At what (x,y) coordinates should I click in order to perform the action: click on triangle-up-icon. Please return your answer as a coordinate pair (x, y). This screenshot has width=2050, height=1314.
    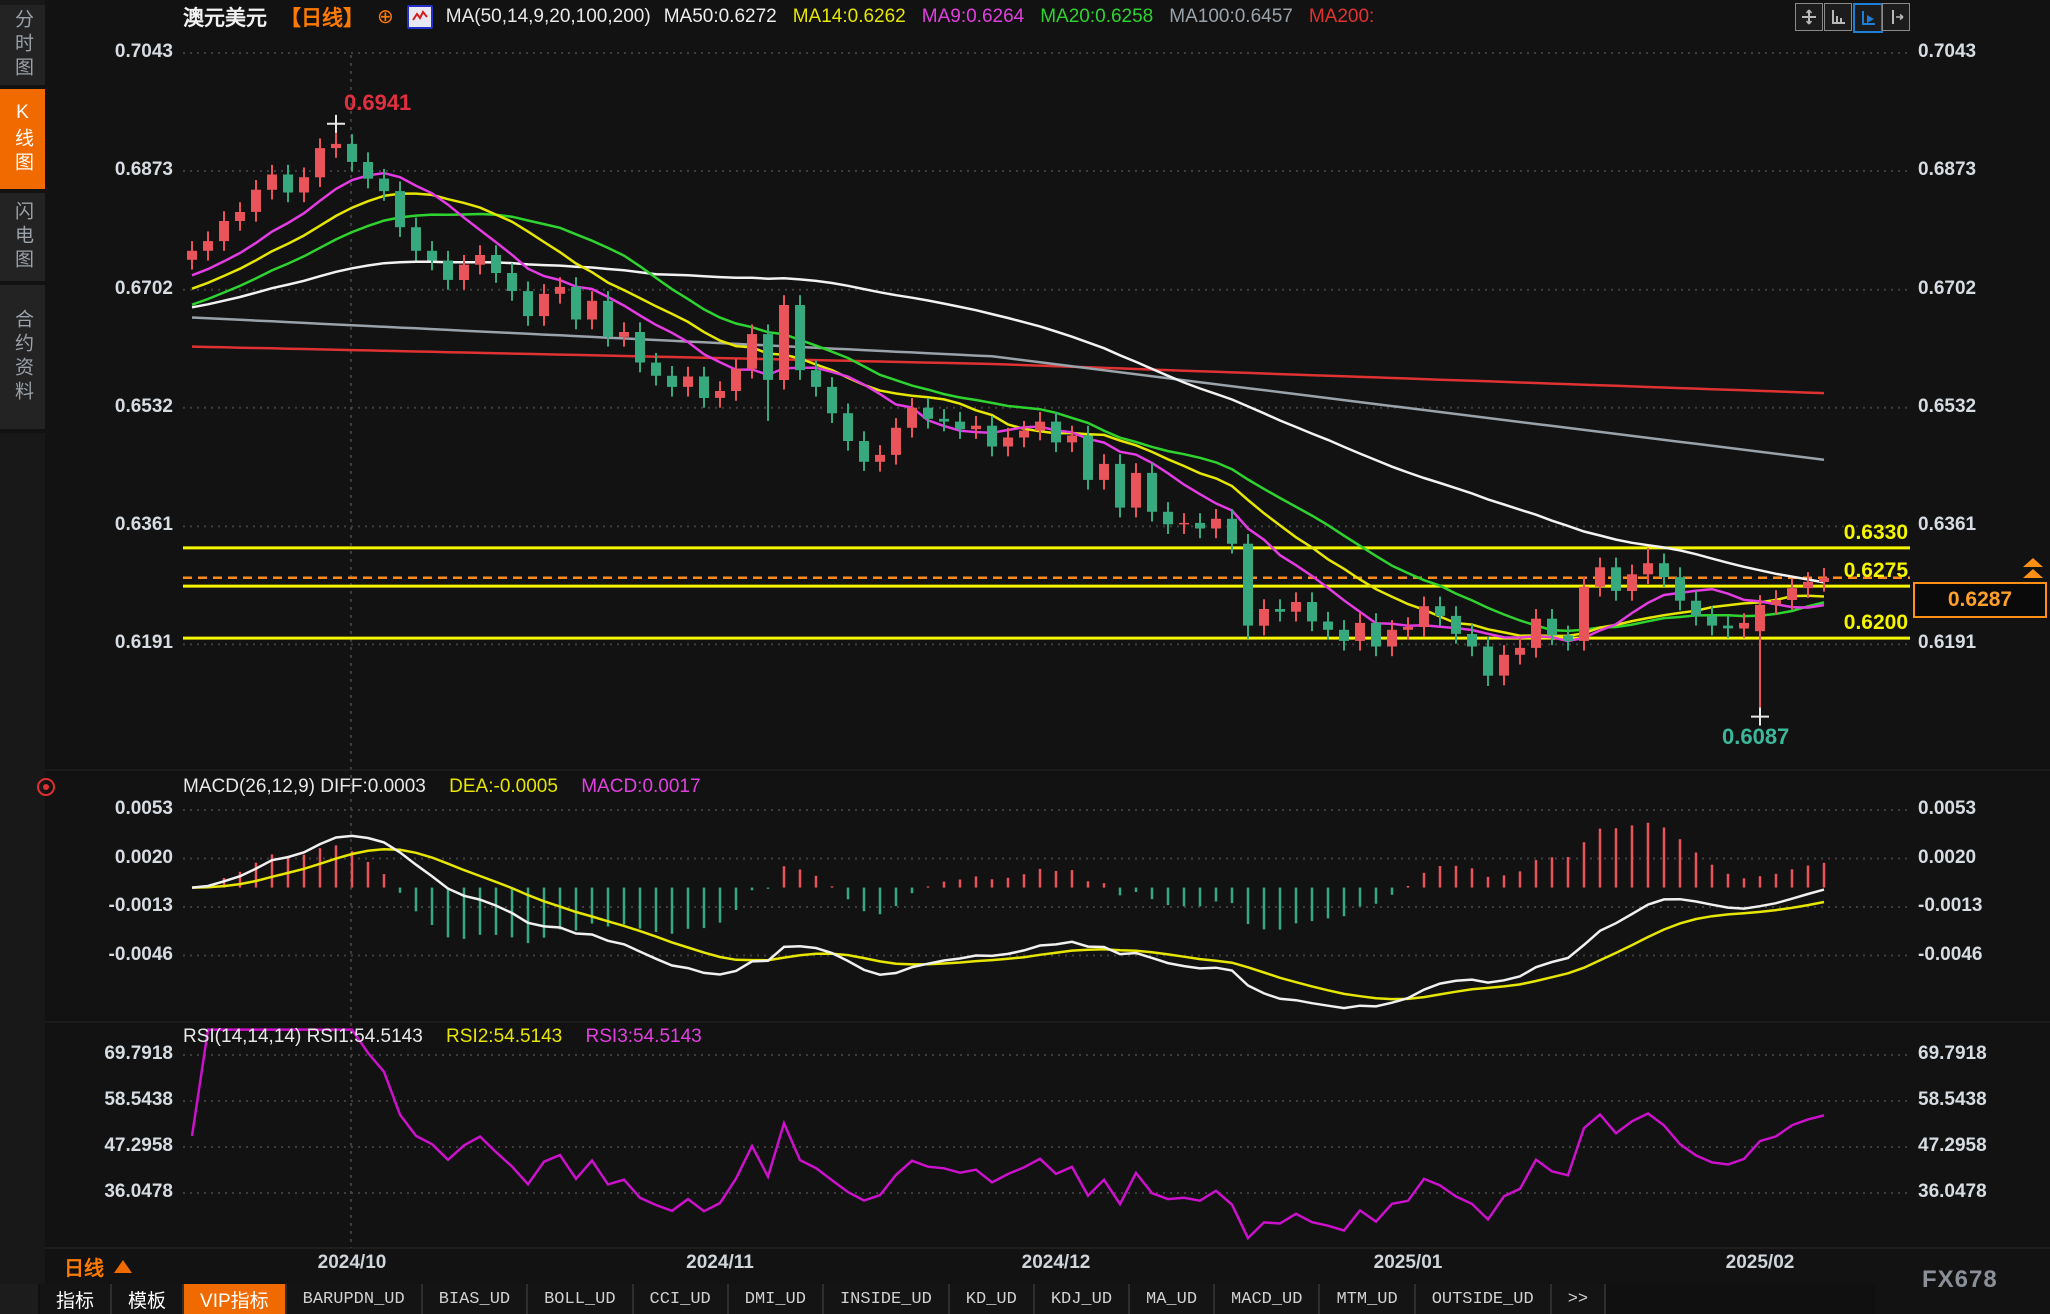
    Looking at the image, I should click on (123, 1266).